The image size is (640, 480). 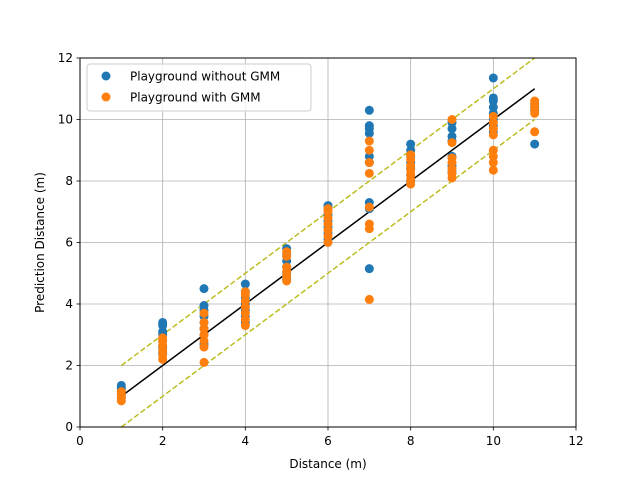 What do you see at coordinates (493, 441) in the screenshot?
I see `x-tick-label: 10` at bounding box center [493, 441].